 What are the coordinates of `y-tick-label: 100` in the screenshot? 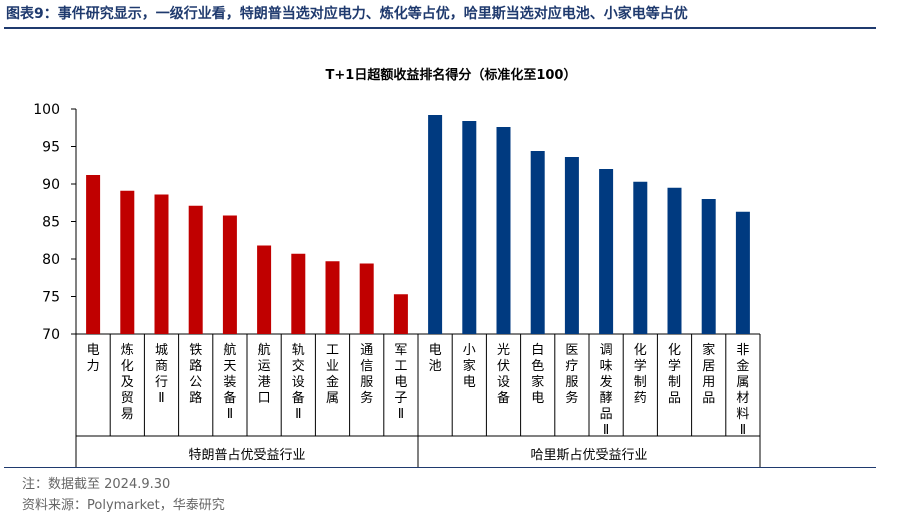 It's located at (46, 110).